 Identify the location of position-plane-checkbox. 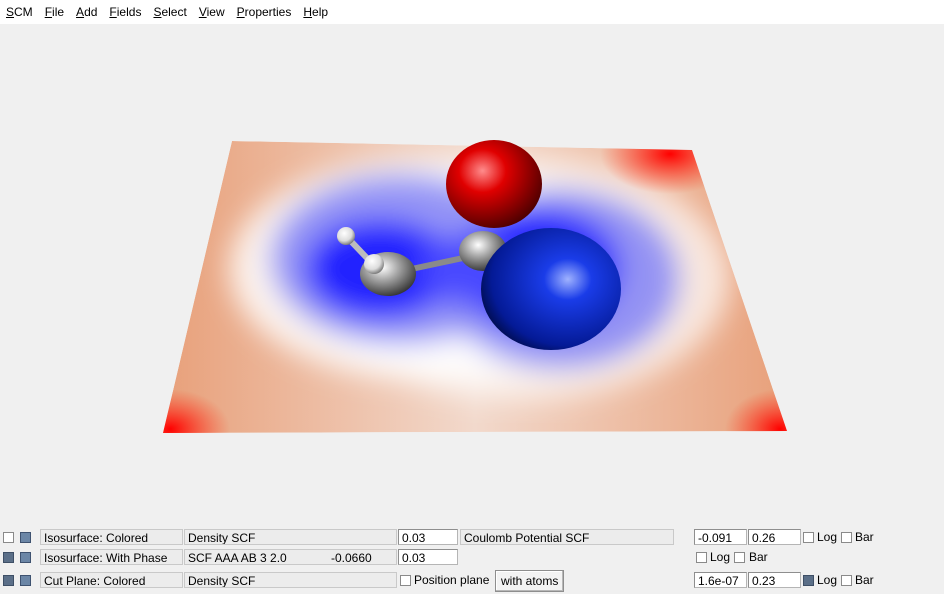
(405, 580).